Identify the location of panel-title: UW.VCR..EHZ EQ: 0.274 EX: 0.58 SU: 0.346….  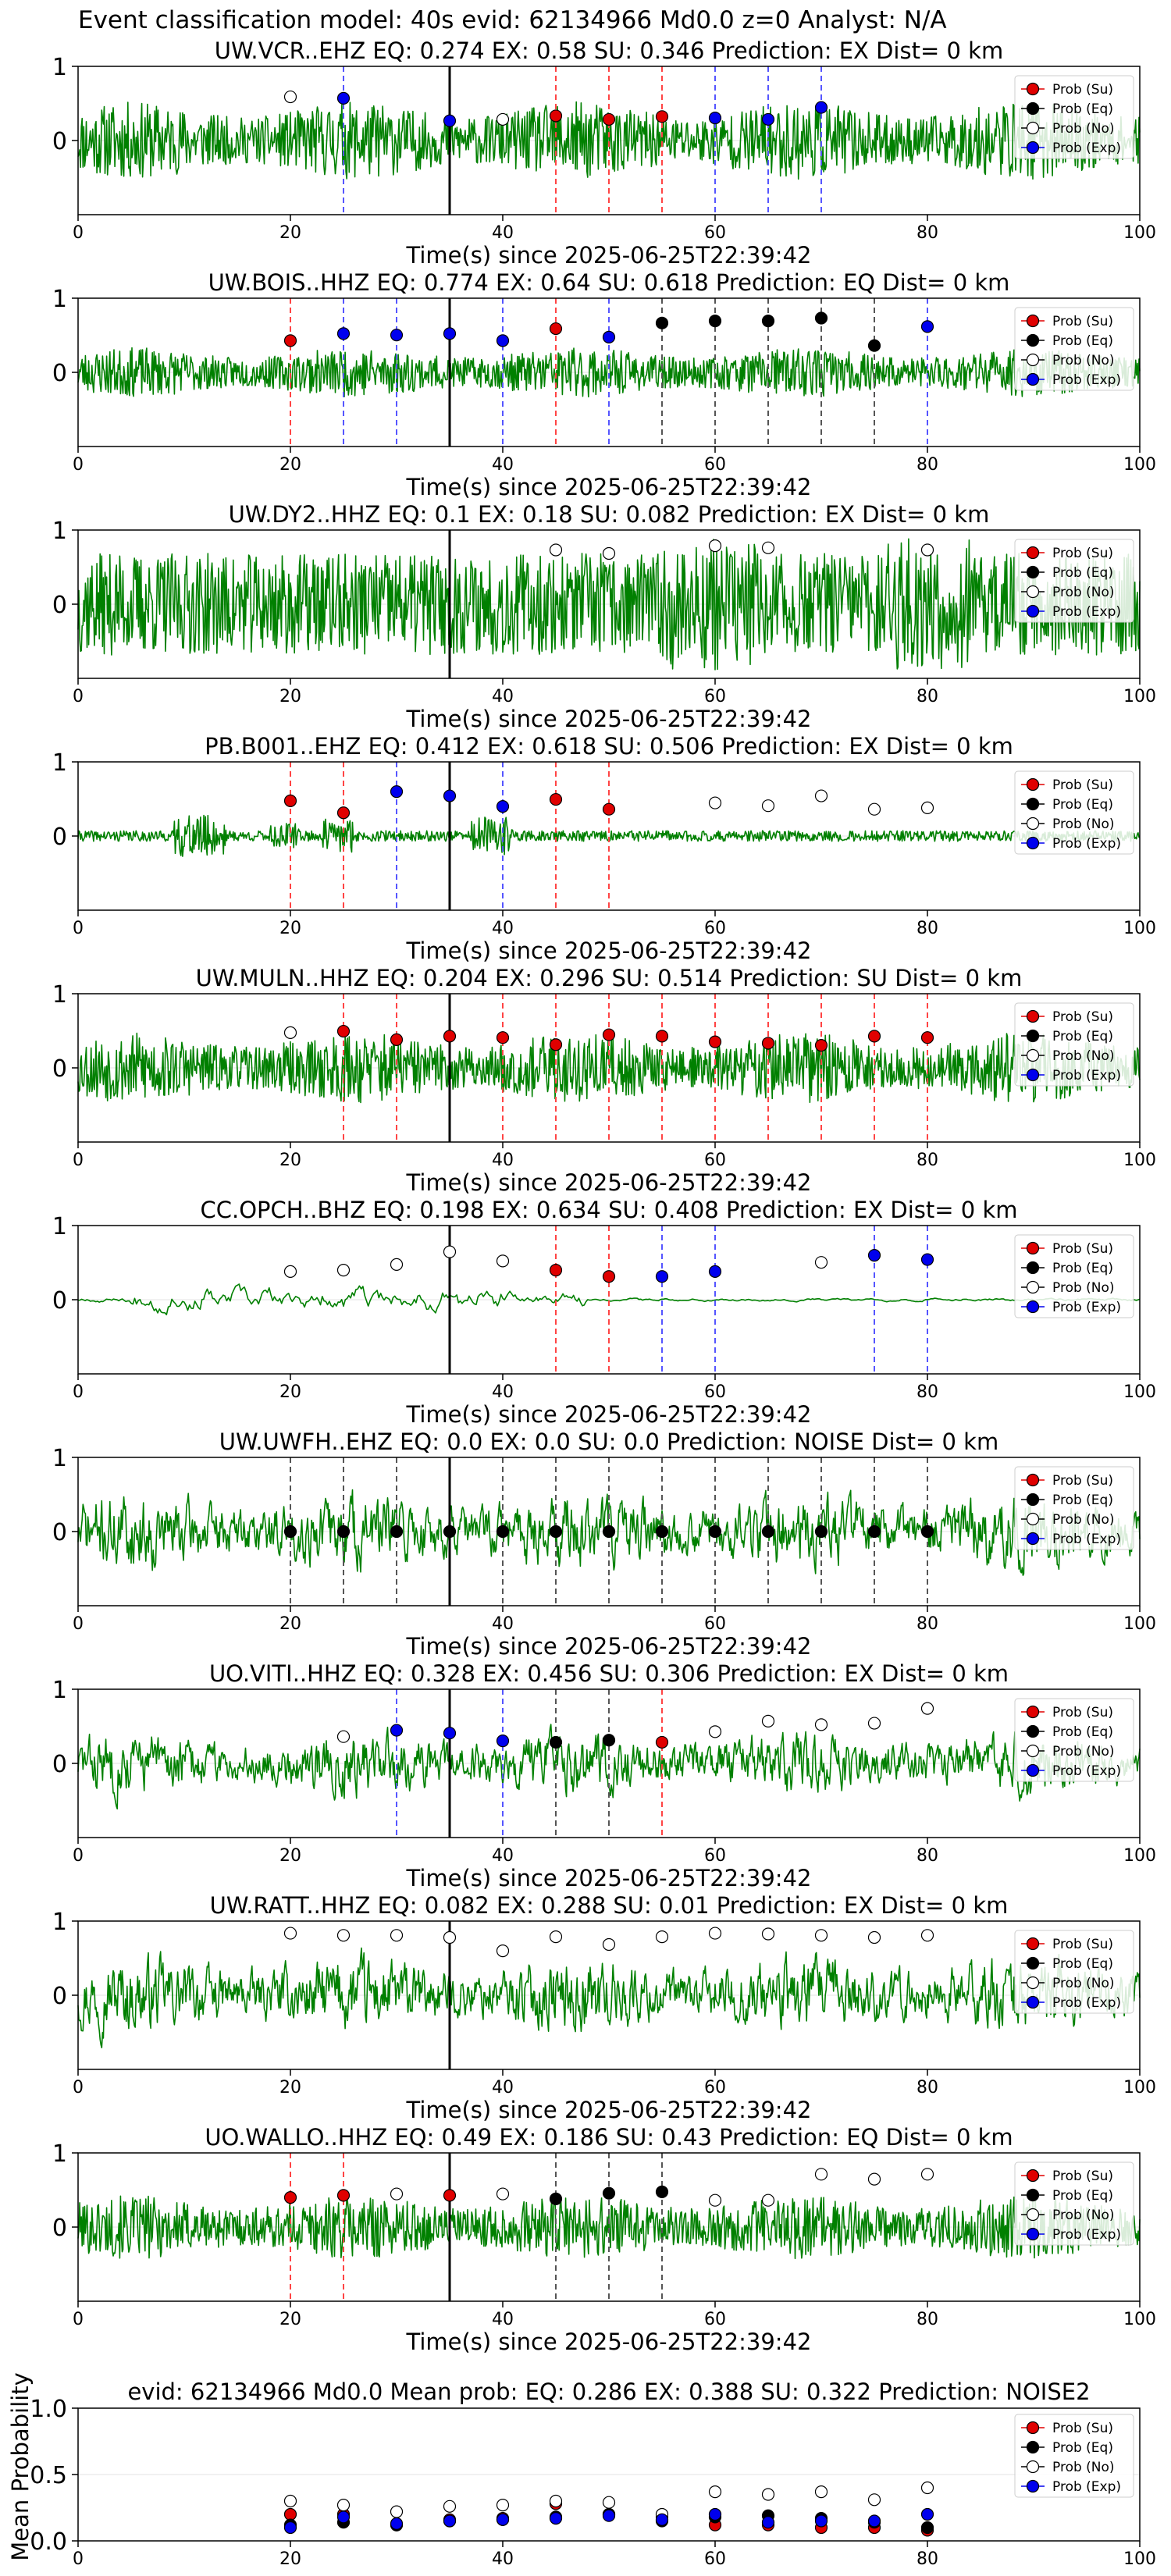
(609, 51).